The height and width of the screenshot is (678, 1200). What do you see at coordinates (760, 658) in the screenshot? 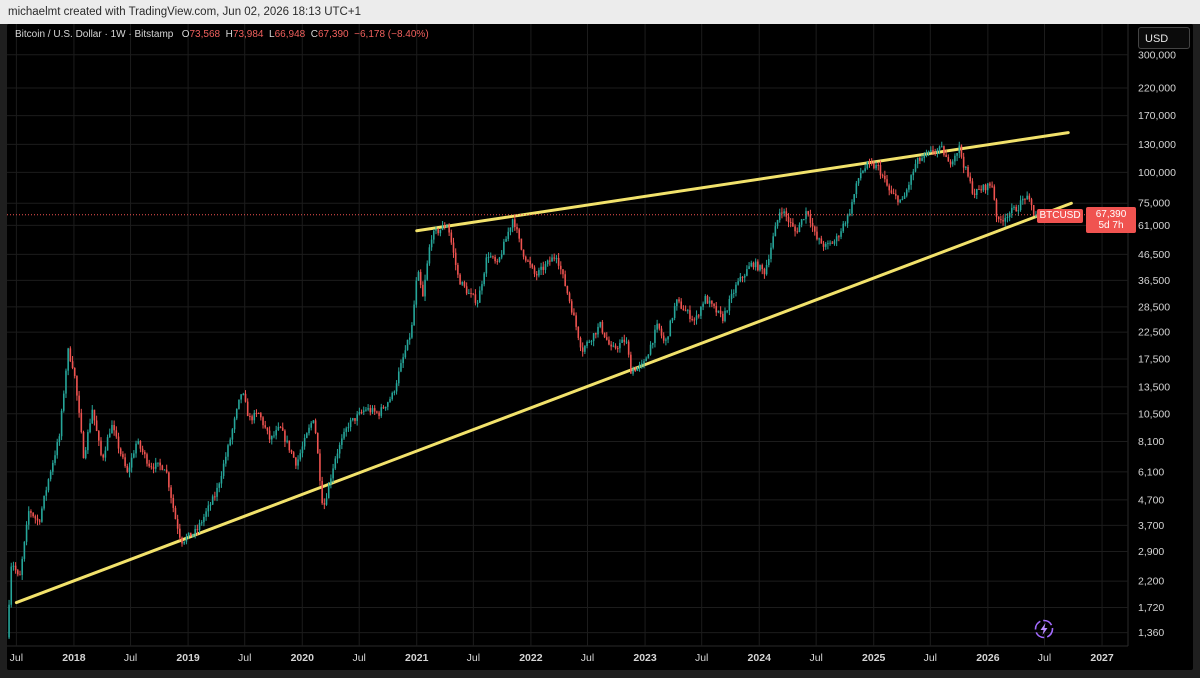
I see `time-tick-label: 2024` at bounding box center [760, 658].